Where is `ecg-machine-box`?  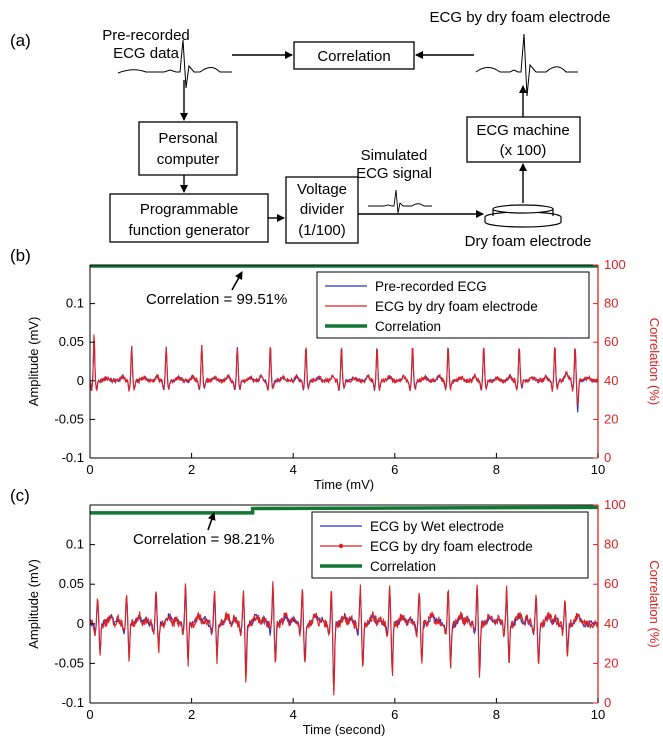
ecg-machine-box is located at coordinates (523, 139).